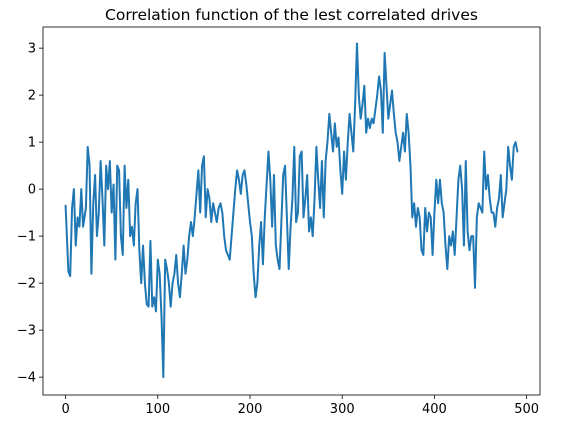 The height and width of the screenshot is (440, 577). Describe the element at coordinates (32, 143) in the screenshot. I see `y-tick-label: 1` at that location.